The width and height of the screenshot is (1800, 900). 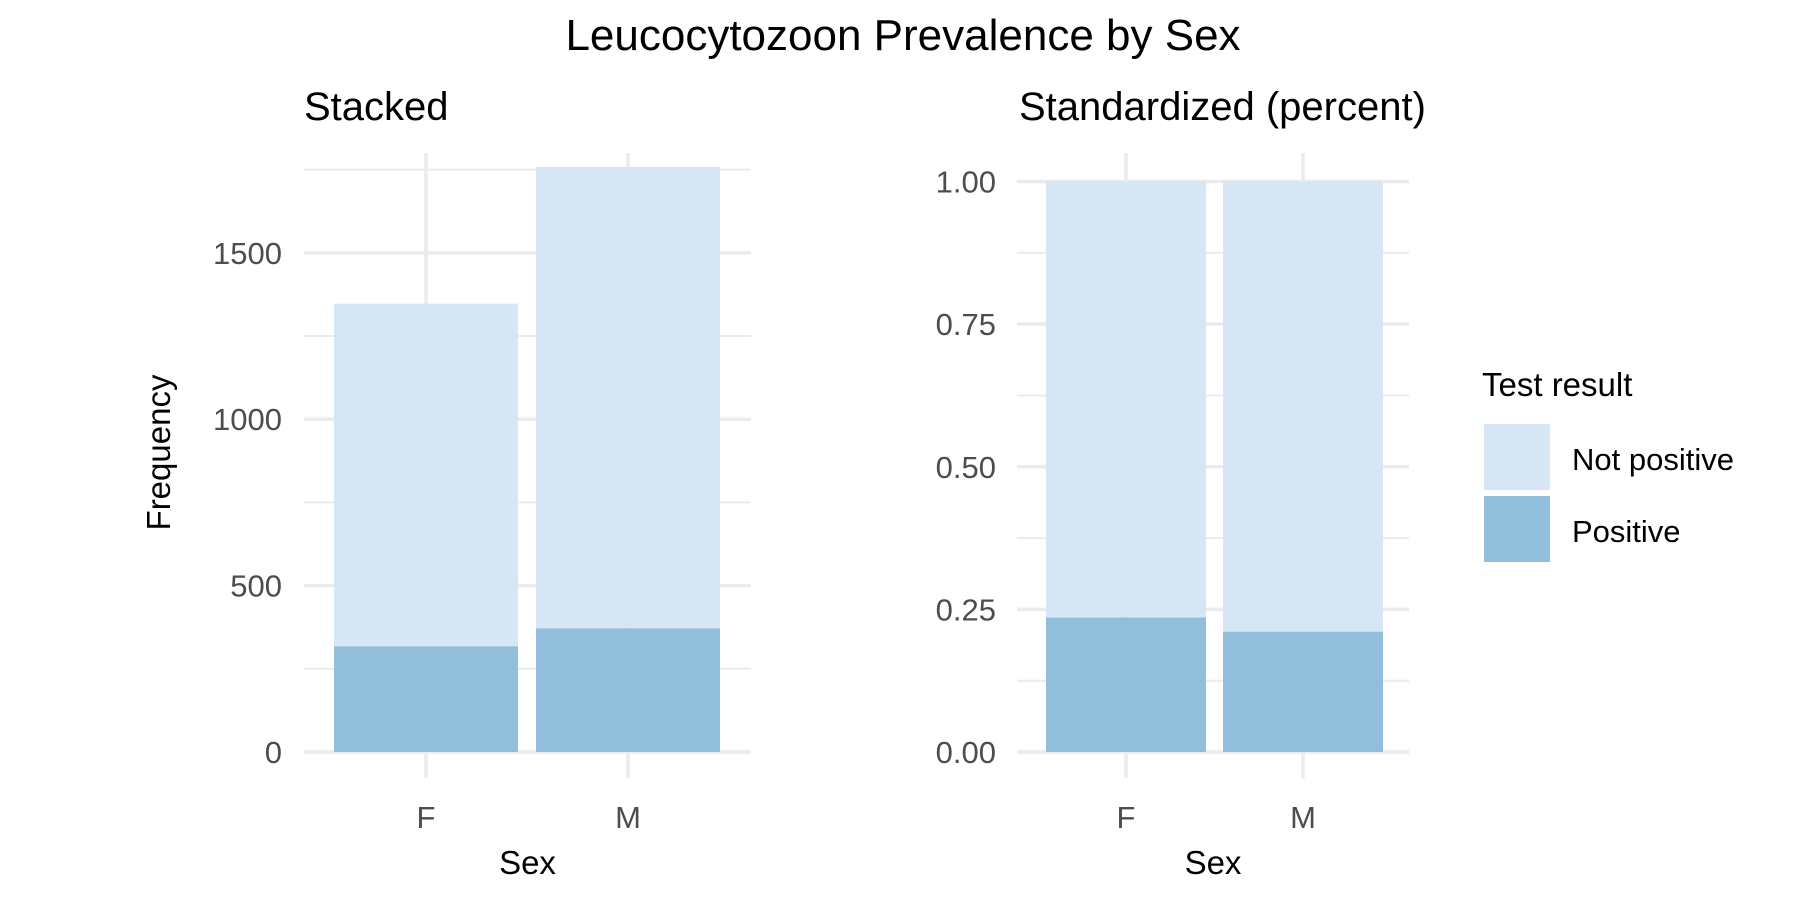 What do you see at coordinates (158, 452) in the screenshot?
I see `y-axis-title: Frequency` at bounding box center [158, 452].